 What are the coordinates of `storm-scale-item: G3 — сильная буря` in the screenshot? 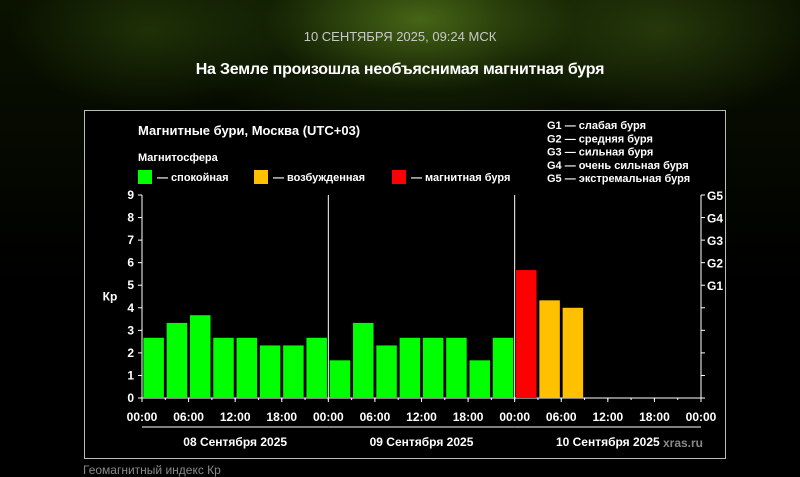 It's located at (600, 153).